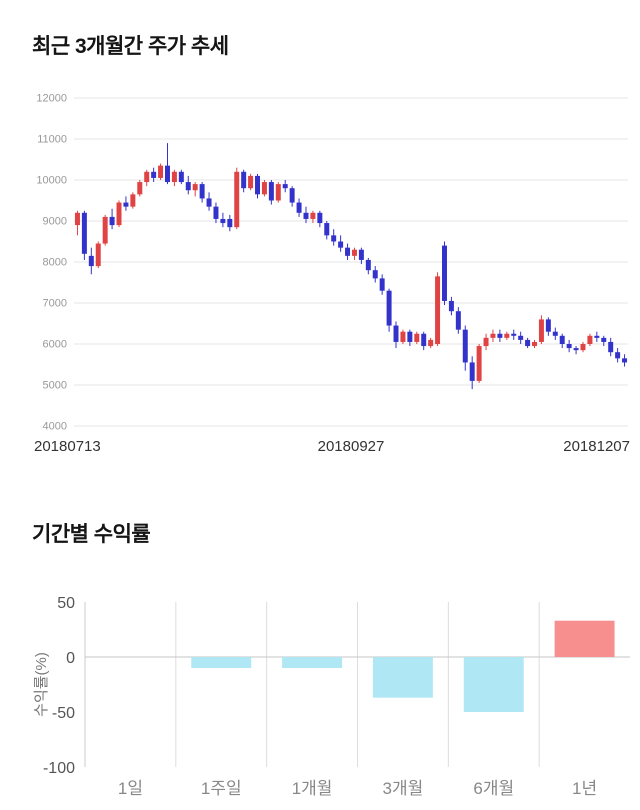 The height and width of the screenshot is (810, 640). What do you see at coordinates (403, 788) in the screenshot?
I see `svg-text: 3개월` at bounding box center [403, 788].